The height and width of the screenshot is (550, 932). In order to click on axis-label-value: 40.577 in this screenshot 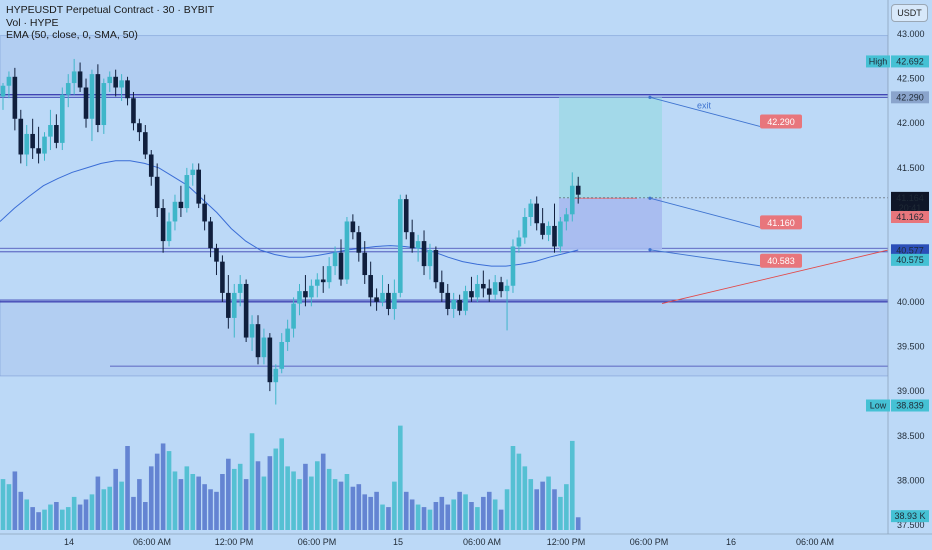, I will do `click(910, 250)`.